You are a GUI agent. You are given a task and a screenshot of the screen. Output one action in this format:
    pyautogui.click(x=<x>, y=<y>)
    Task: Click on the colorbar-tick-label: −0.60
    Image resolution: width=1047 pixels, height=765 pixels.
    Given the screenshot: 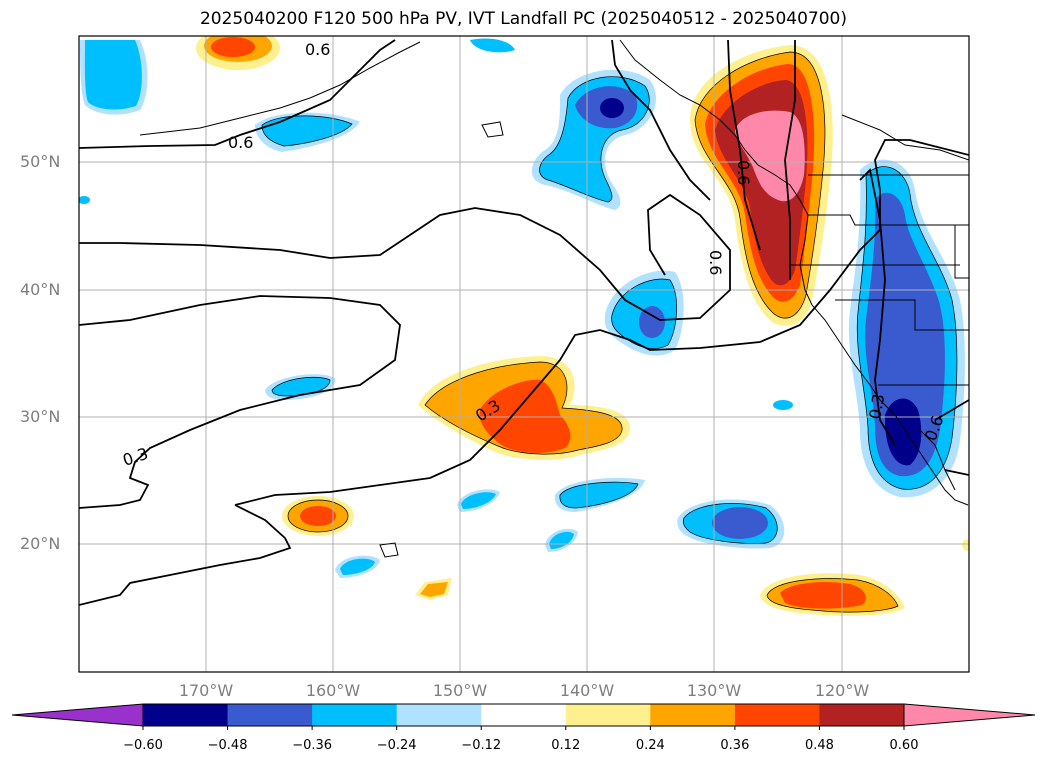 What is the action you would take?
    pyautogui.click(x=143, y=745)
    